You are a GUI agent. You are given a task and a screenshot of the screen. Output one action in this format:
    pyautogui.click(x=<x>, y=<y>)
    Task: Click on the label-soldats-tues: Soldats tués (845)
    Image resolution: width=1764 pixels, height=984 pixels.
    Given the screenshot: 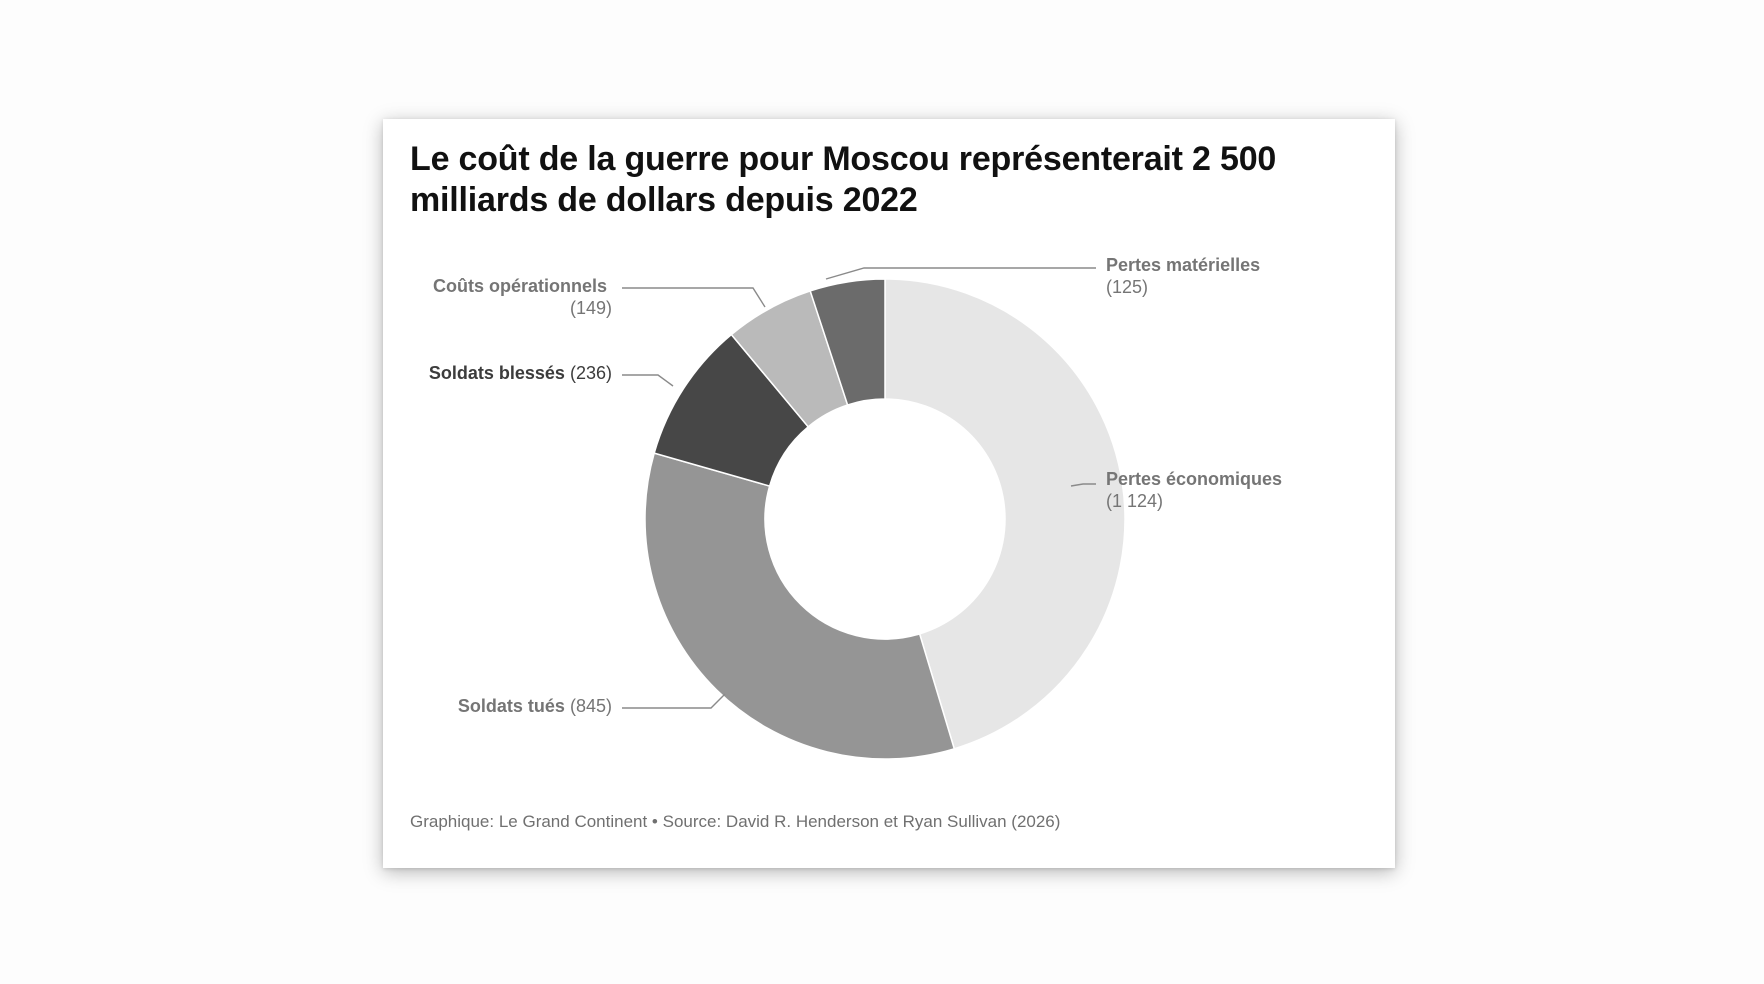 What is the action you would take?
    pyautogui.click(x=535, y=706)
    